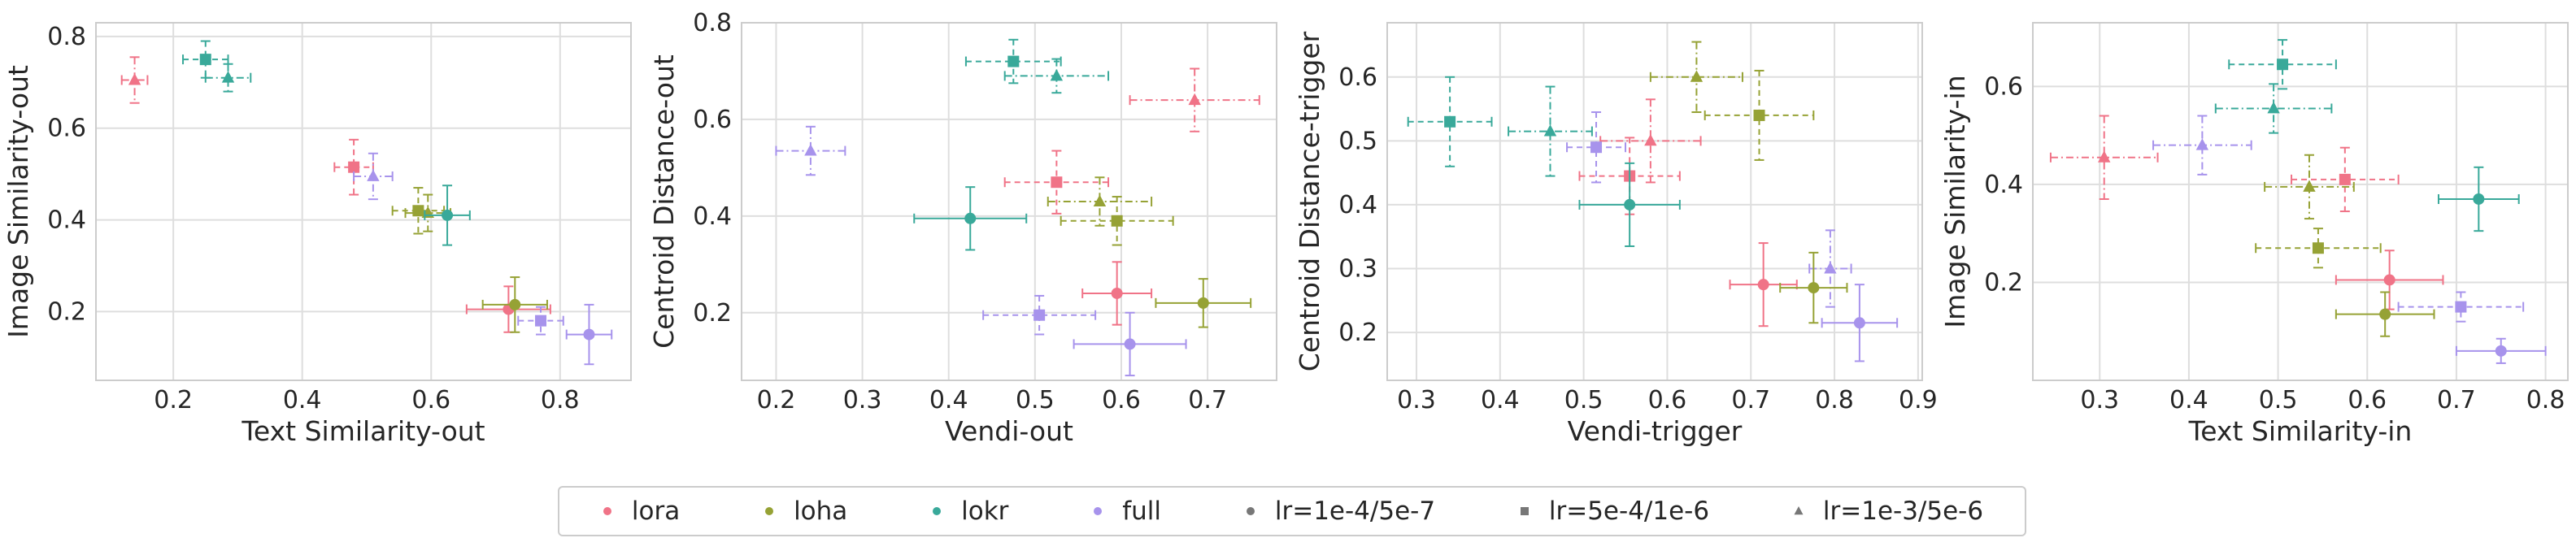  Describe the element at coordinates (1357, 77) in the screenshot. I see `y-tick-label: 0.6` at that location.